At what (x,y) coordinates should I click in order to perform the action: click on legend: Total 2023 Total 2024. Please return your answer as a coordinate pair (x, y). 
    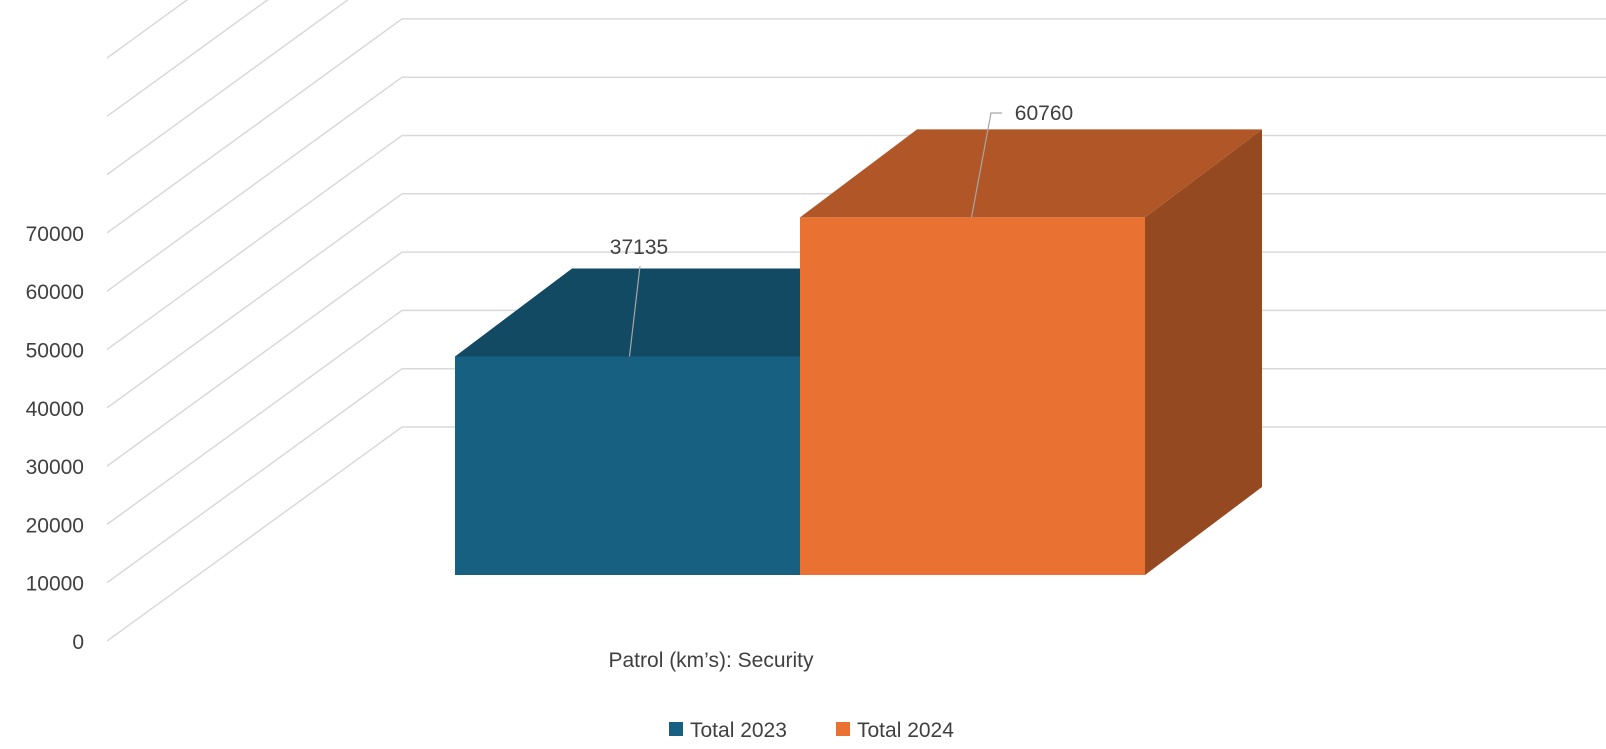
    Looking at the image, I should click on (811, 730).